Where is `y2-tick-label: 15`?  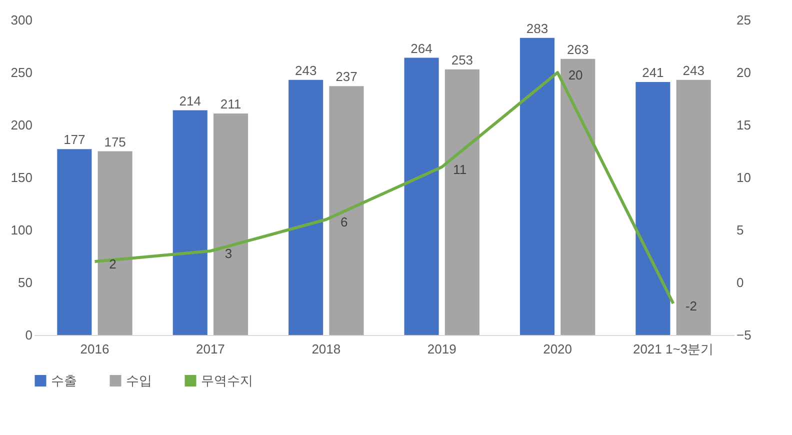 y2-tick-label: 15 is located at coordinates (743, 125).